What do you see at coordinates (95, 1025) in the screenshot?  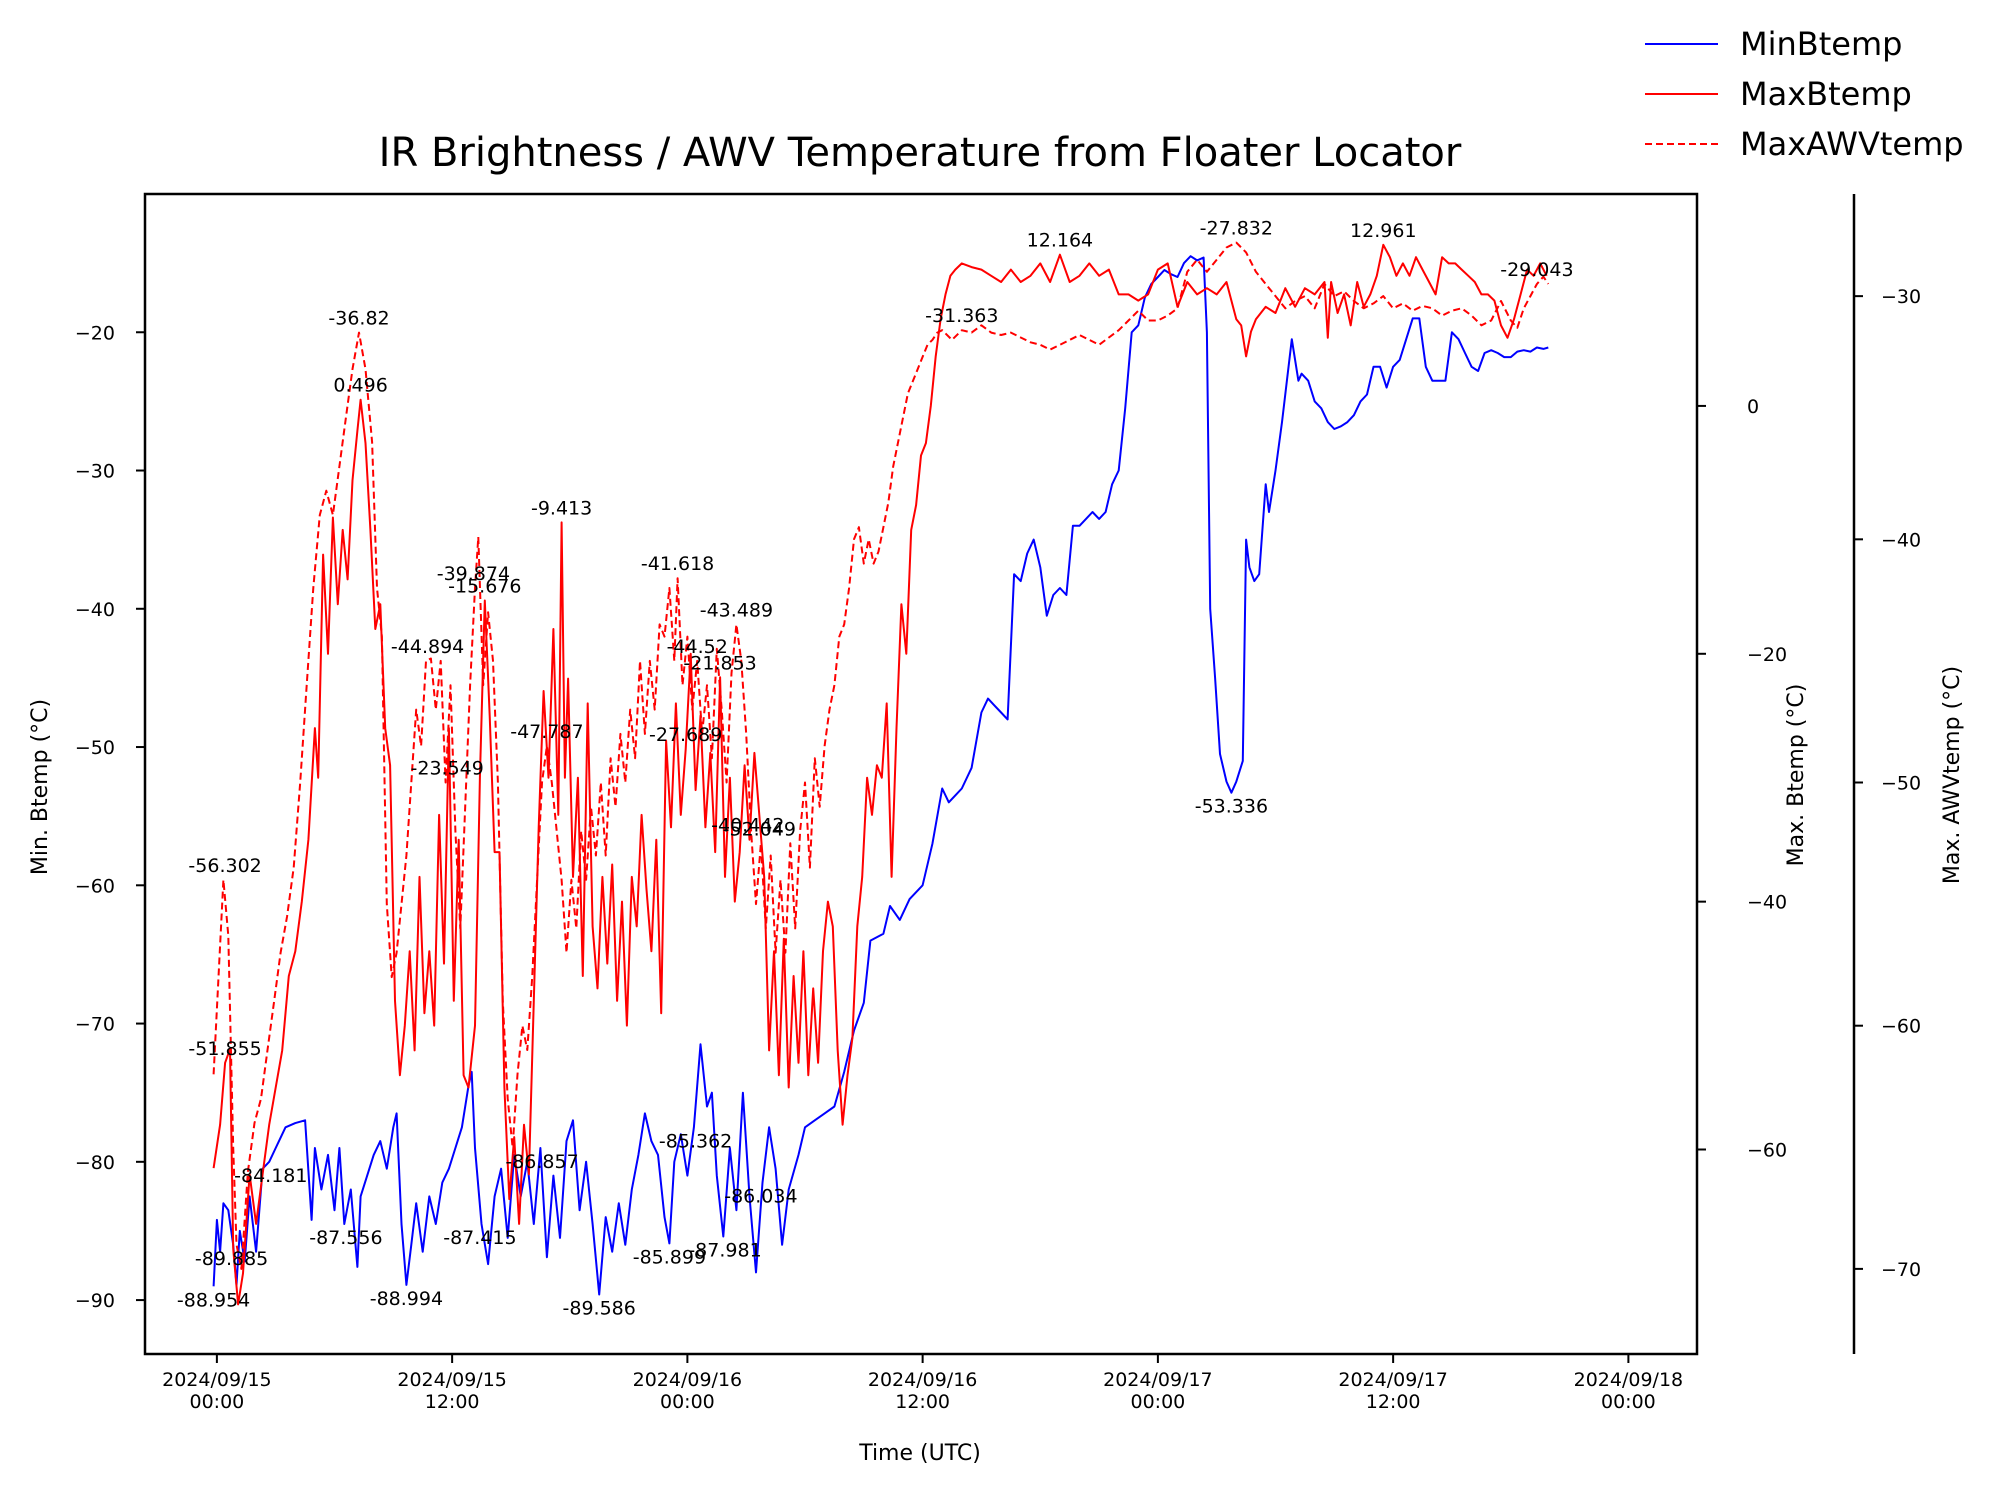 I see `y-left-tick-label: −70` at bounding box center [95, 1025].